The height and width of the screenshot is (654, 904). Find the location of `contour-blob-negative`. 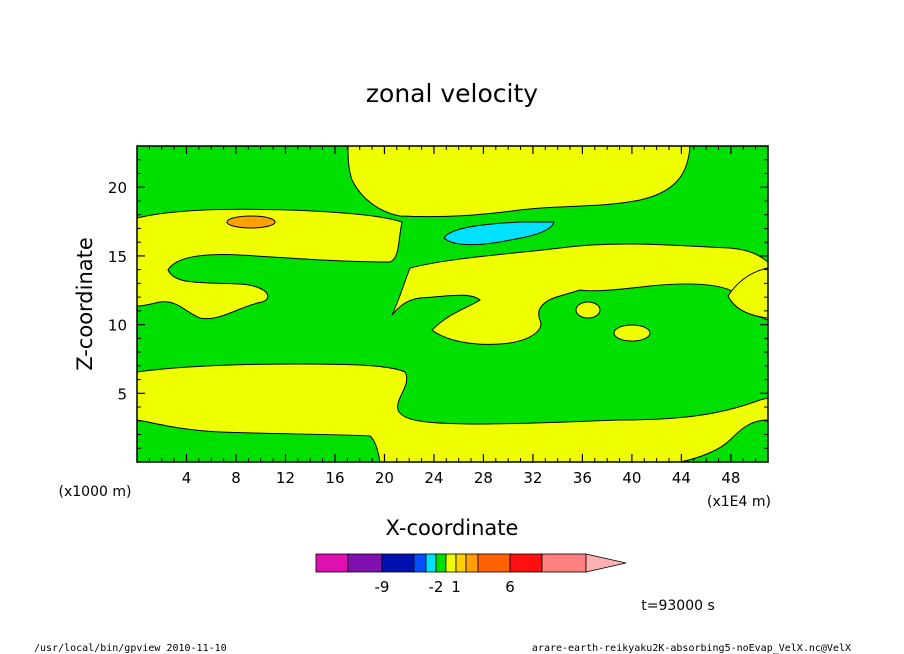

contour-blob-negative is located at coordinates (499, 233).